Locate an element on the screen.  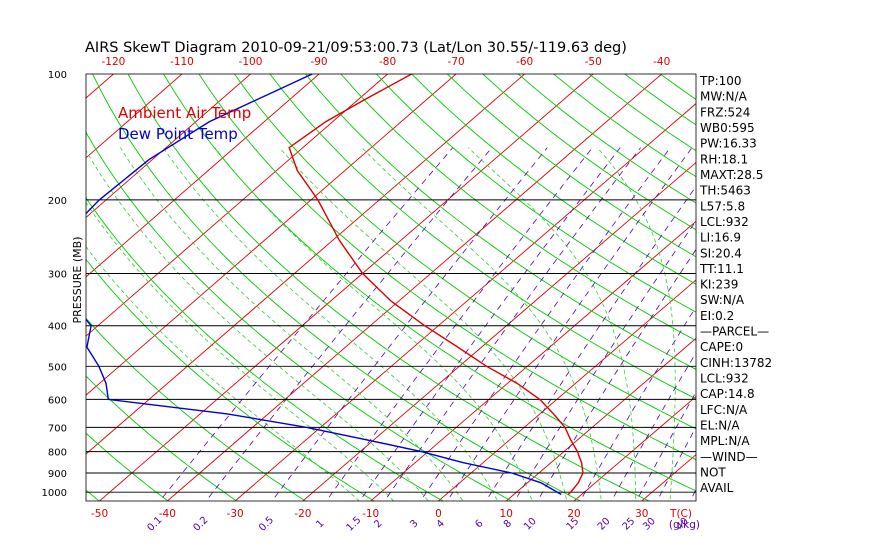
stability-index-text: —WIND— is located at coordinates (729, 457).